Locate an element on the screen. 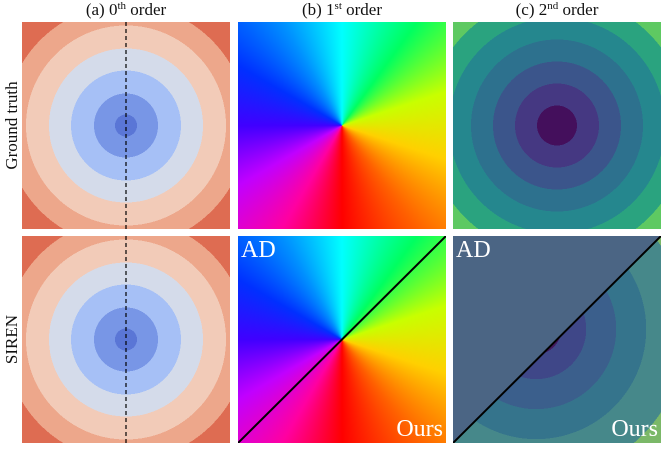 The width and height of the screenshot is (664, 451). column-title: (b) 1st order is located at coordinates (342, 10).